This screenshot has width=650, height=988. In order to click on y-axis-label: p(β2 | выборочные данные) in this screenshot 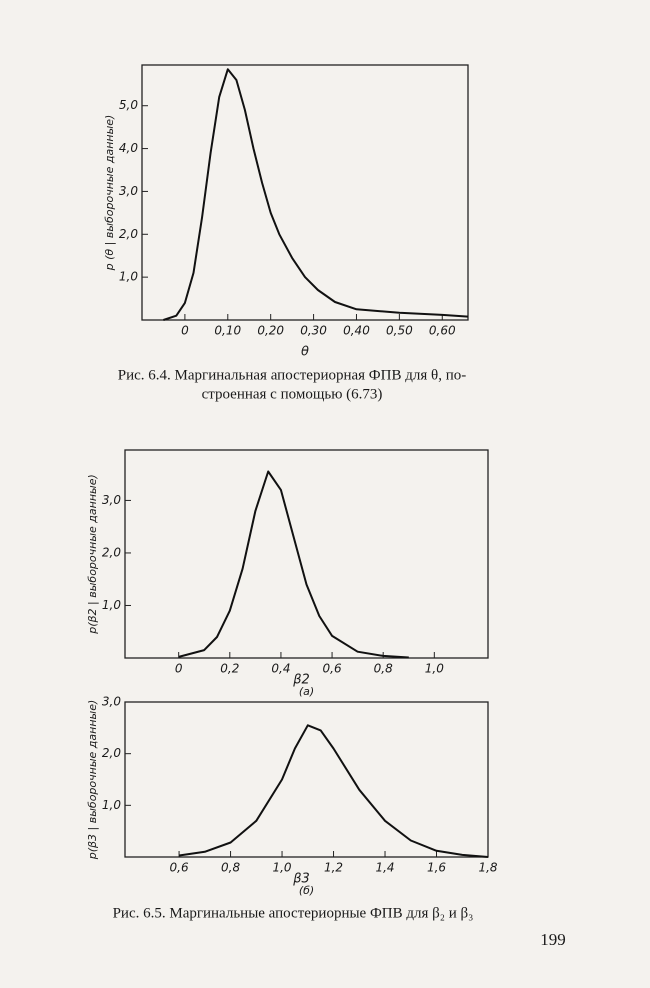, I will do `click(92, 554)`.